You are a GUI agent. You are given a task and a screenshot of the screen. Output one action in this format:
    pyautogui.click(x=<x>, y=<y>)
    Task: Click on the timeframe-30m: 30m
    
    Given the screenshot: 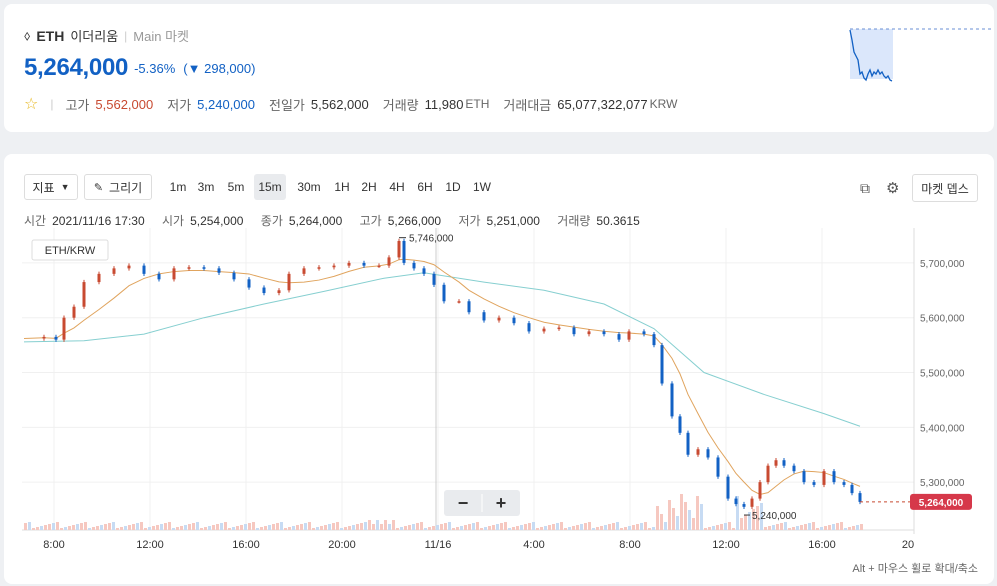 What is the action you would take?
    pyautogui.click(x=309, y=187)
    